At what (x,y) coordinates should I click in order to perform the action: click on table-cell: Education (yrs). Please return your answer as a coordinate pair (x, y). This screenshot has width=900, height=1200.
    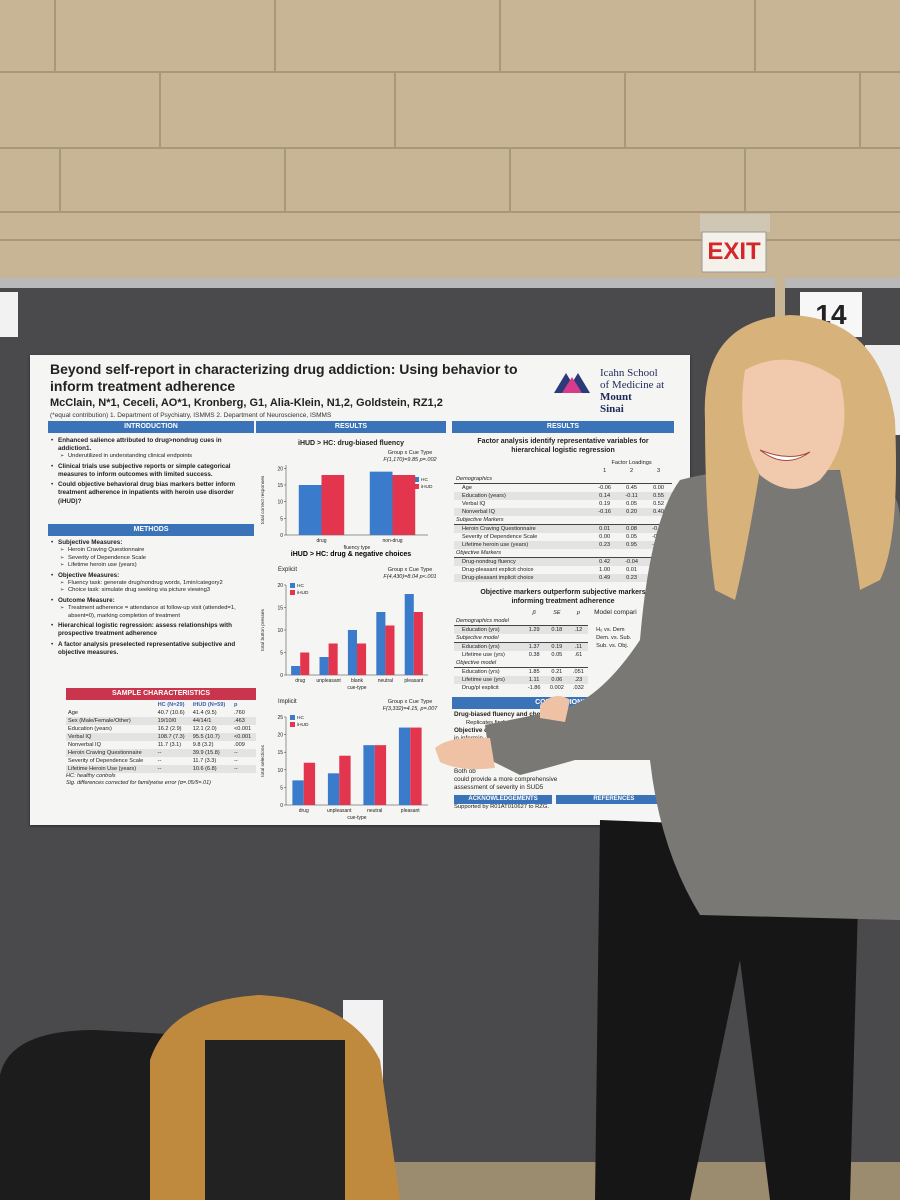
    Looking at the image, I should click on (489, 630).